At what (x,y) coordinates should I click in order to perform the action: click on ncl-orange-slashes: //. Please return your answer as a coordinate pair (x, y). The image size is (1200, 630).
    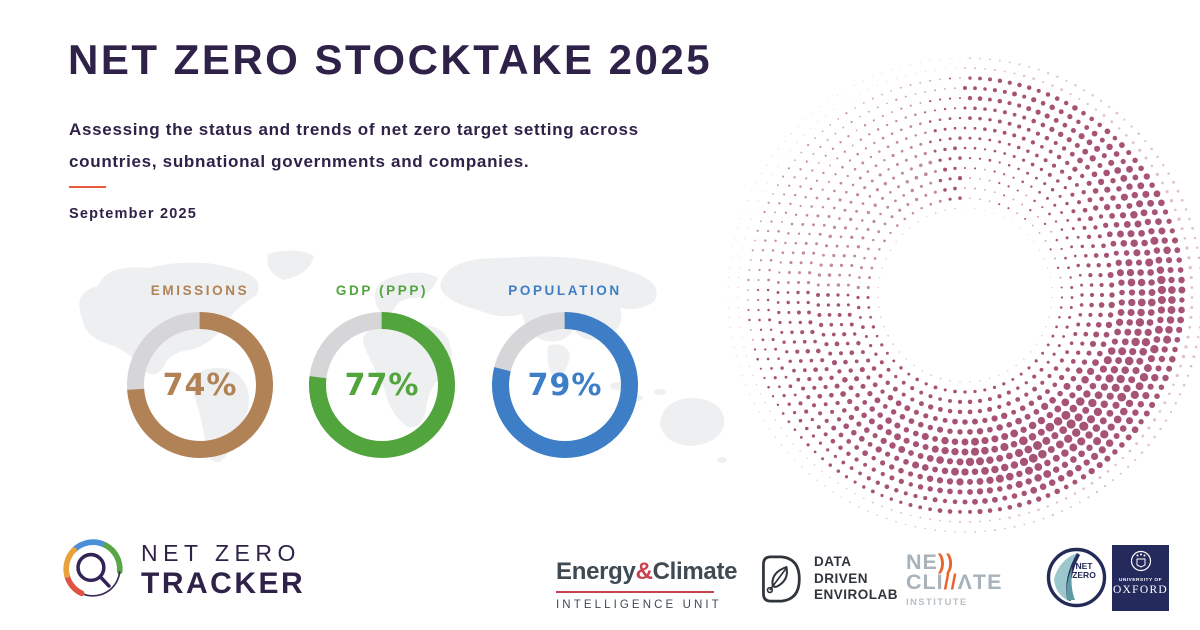
    Looking at the image, I should click on (950, 581).